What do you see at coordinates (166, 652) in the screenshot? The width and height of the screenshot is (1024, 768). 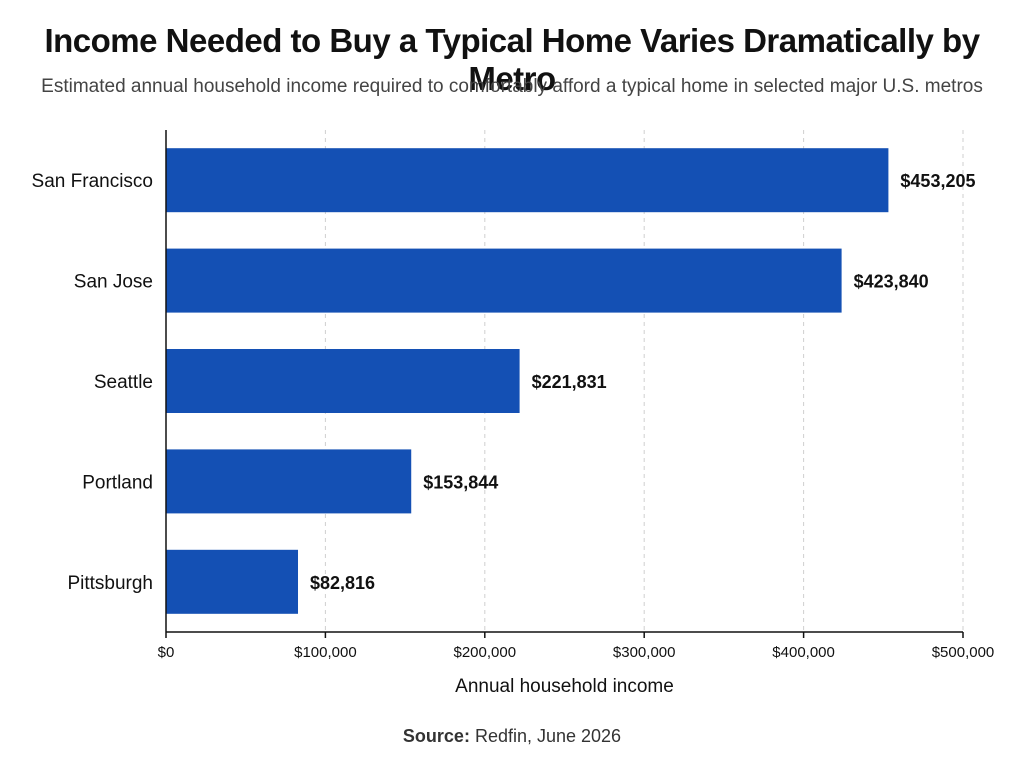 I see `x-tick-label: $0` at bounding box center [166, 652].